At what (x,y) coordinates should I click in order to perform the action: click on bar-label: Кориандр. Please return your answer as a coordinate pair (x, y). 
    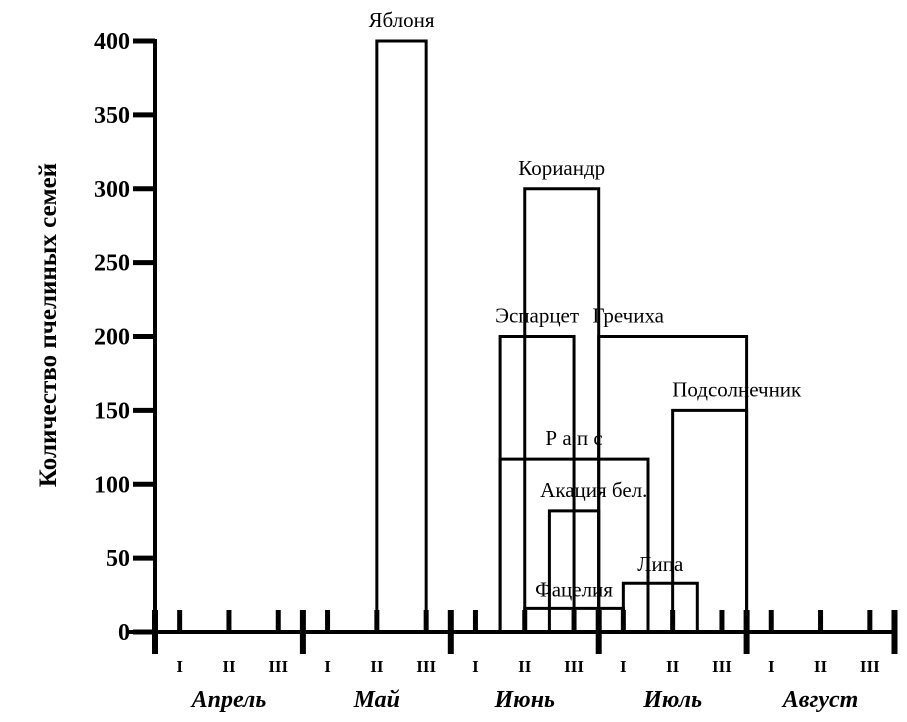
    Looking at the image, I should click on (561, 168).